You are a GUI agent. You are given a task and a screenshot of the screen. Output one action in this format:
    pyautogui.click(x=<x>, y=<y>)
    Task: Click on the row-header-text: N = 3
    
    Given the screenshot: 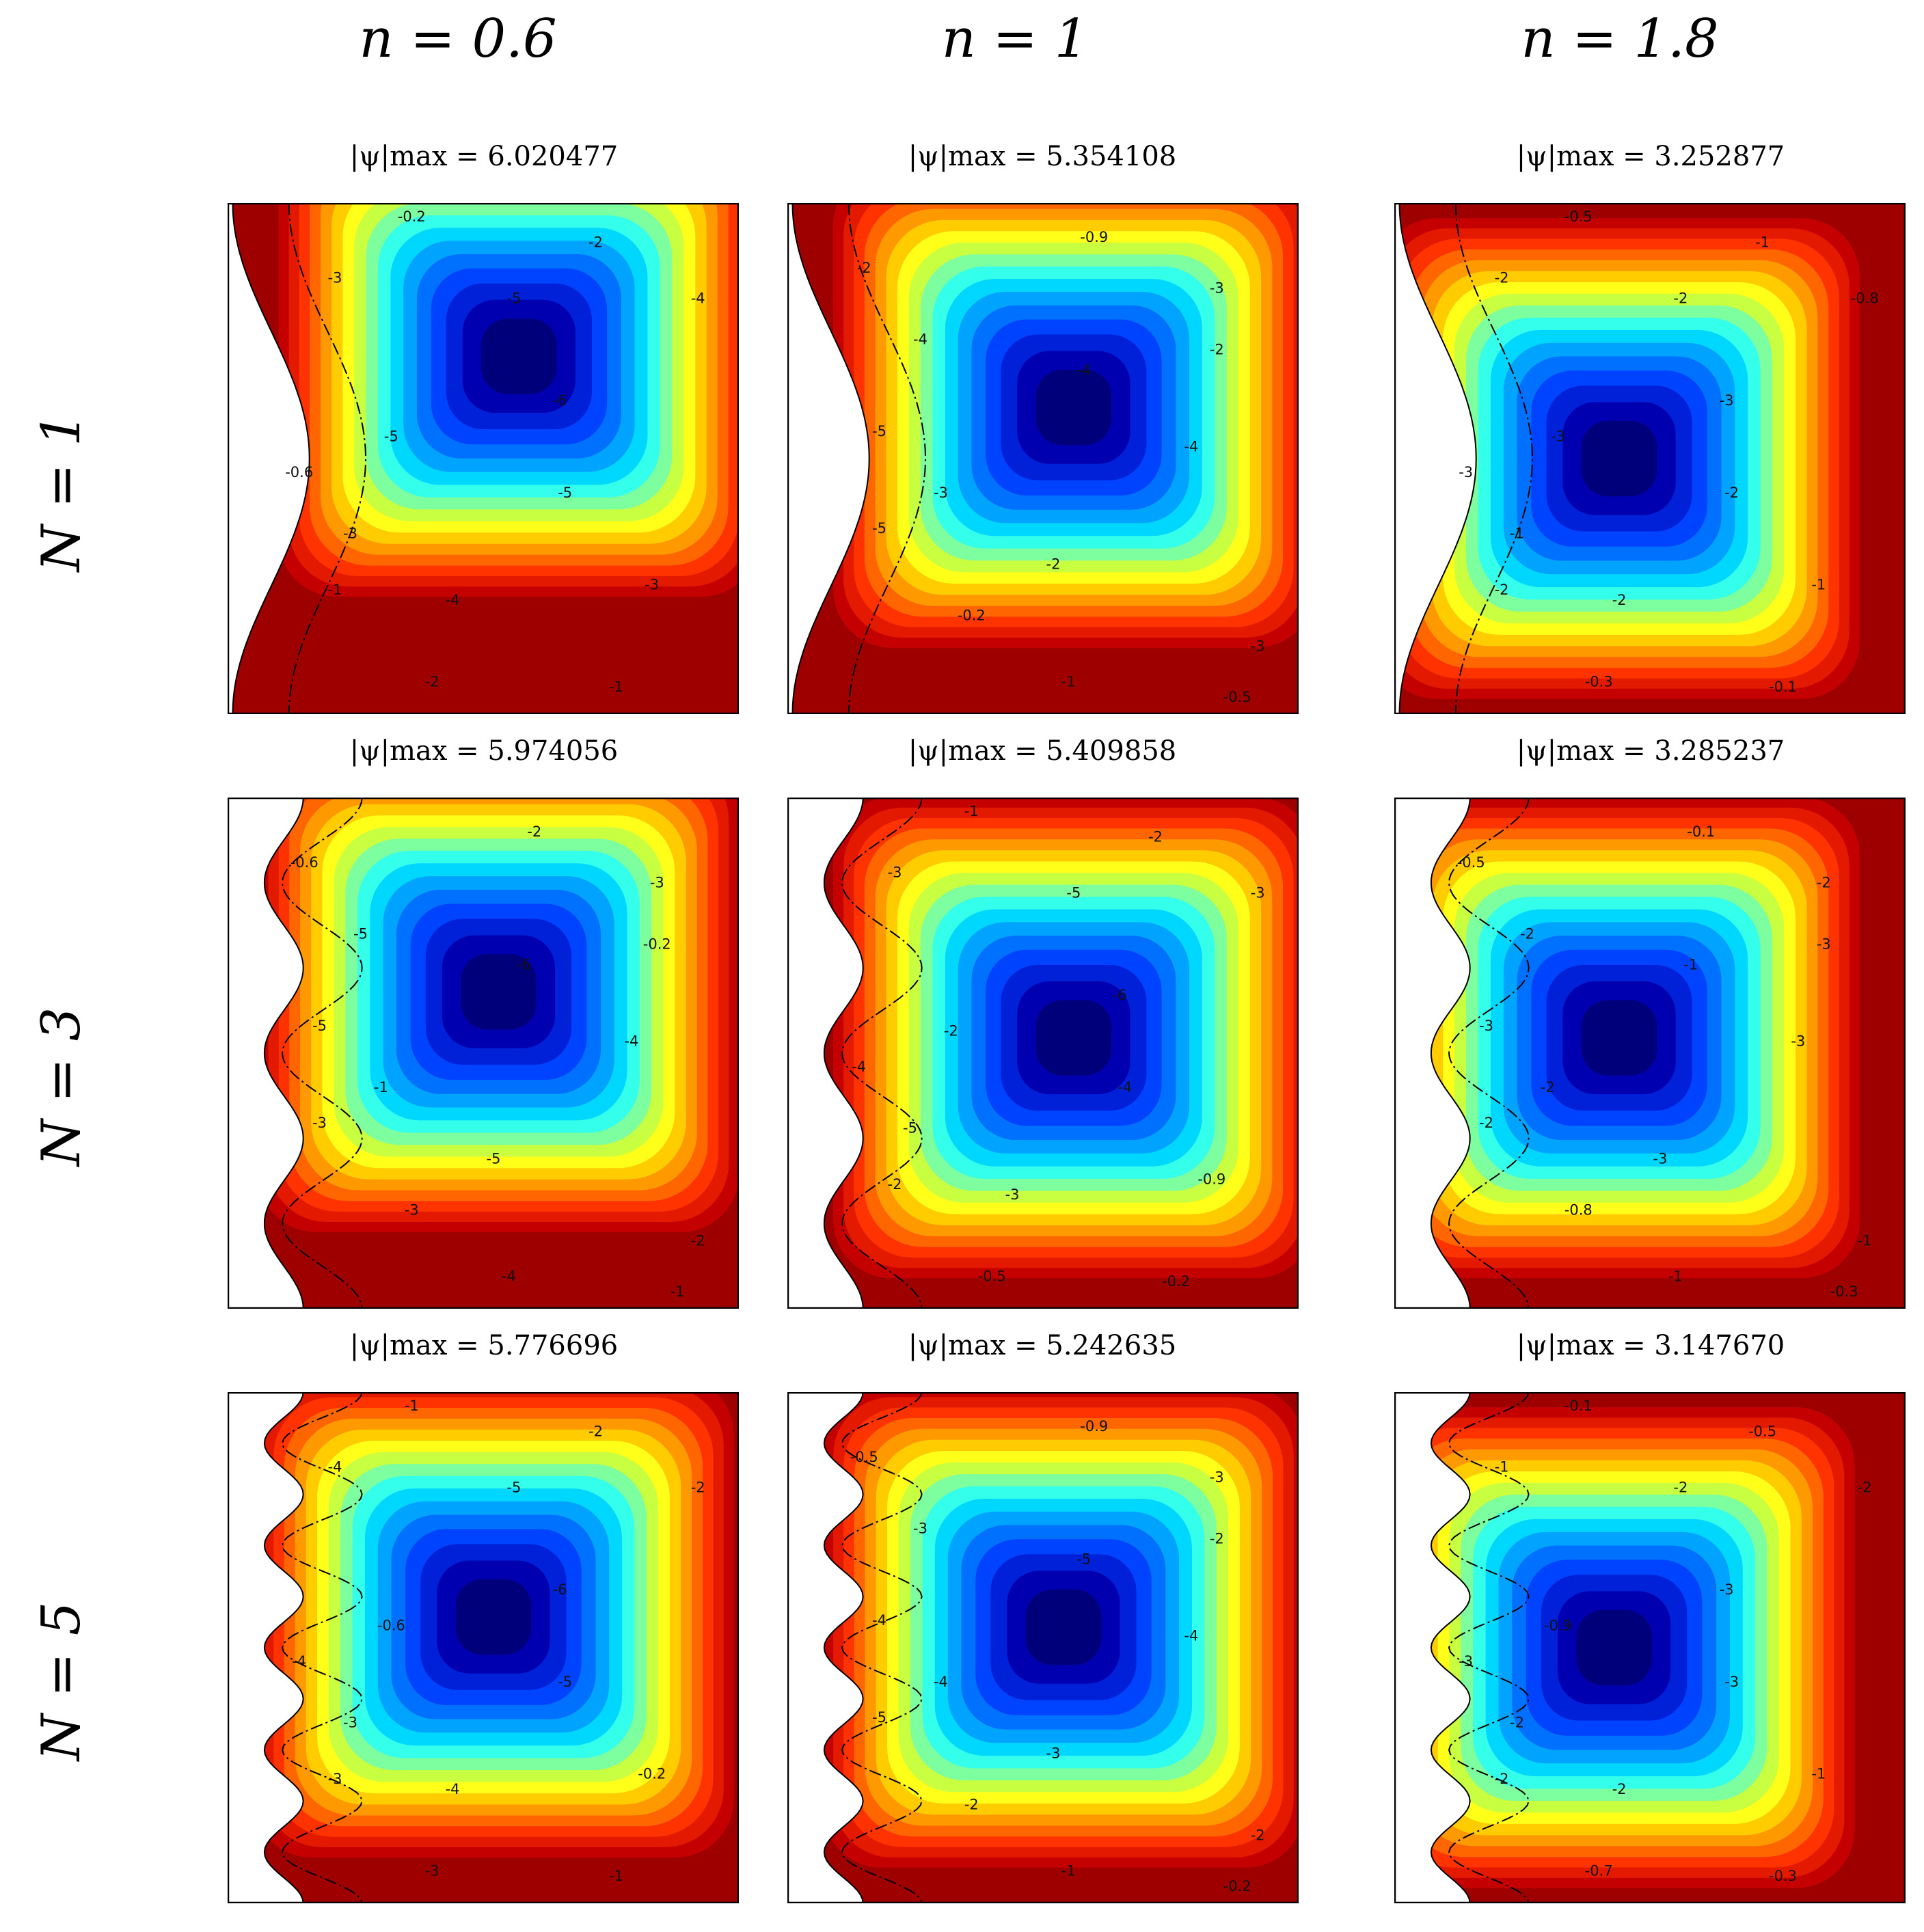 What is the action you would take?
    pyautogui.click(x=61, y=1087)
    